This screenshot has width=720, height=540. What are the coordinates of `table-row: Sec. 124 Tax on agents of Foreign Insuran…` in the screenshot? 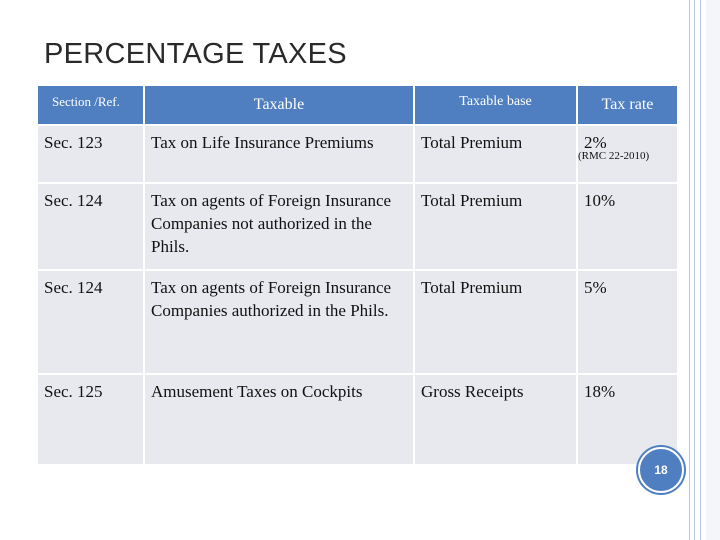 It's located at (357, 226).